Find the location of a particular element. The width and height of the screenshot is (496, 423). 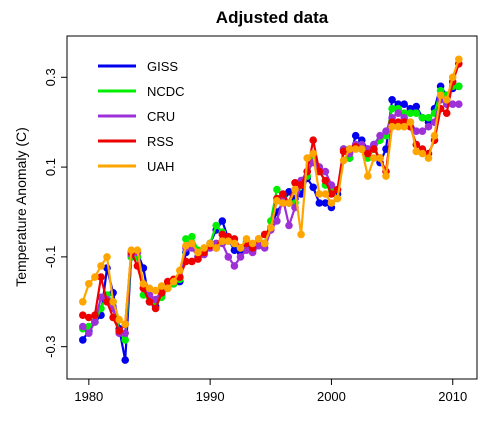

x-tick-label: 1980 is located at coordinates (88, 396).